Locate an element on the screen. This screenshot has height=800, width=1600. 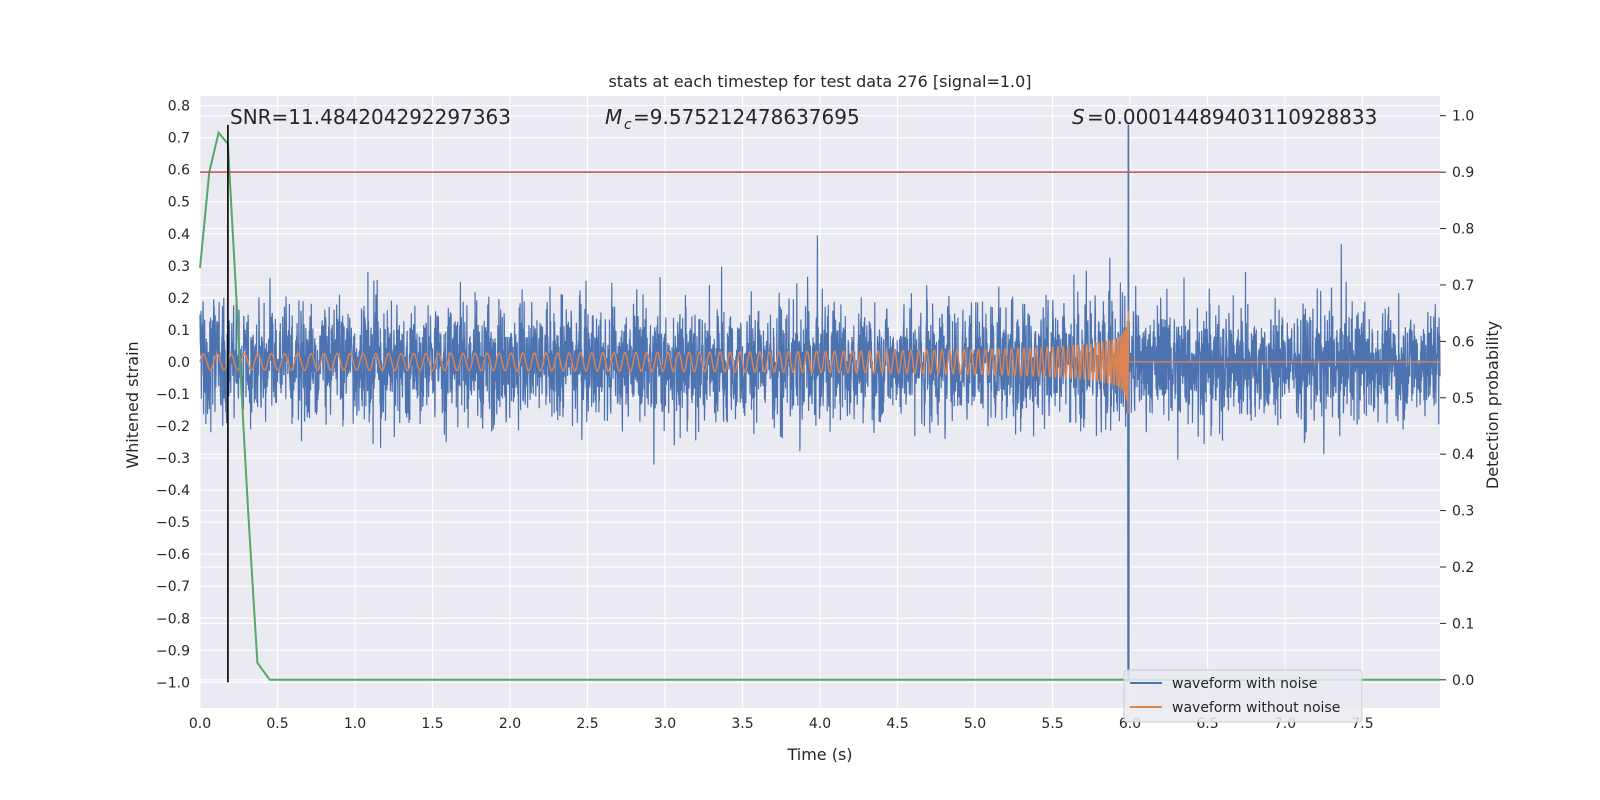
legend-box is located at coordinates (1243, 696).